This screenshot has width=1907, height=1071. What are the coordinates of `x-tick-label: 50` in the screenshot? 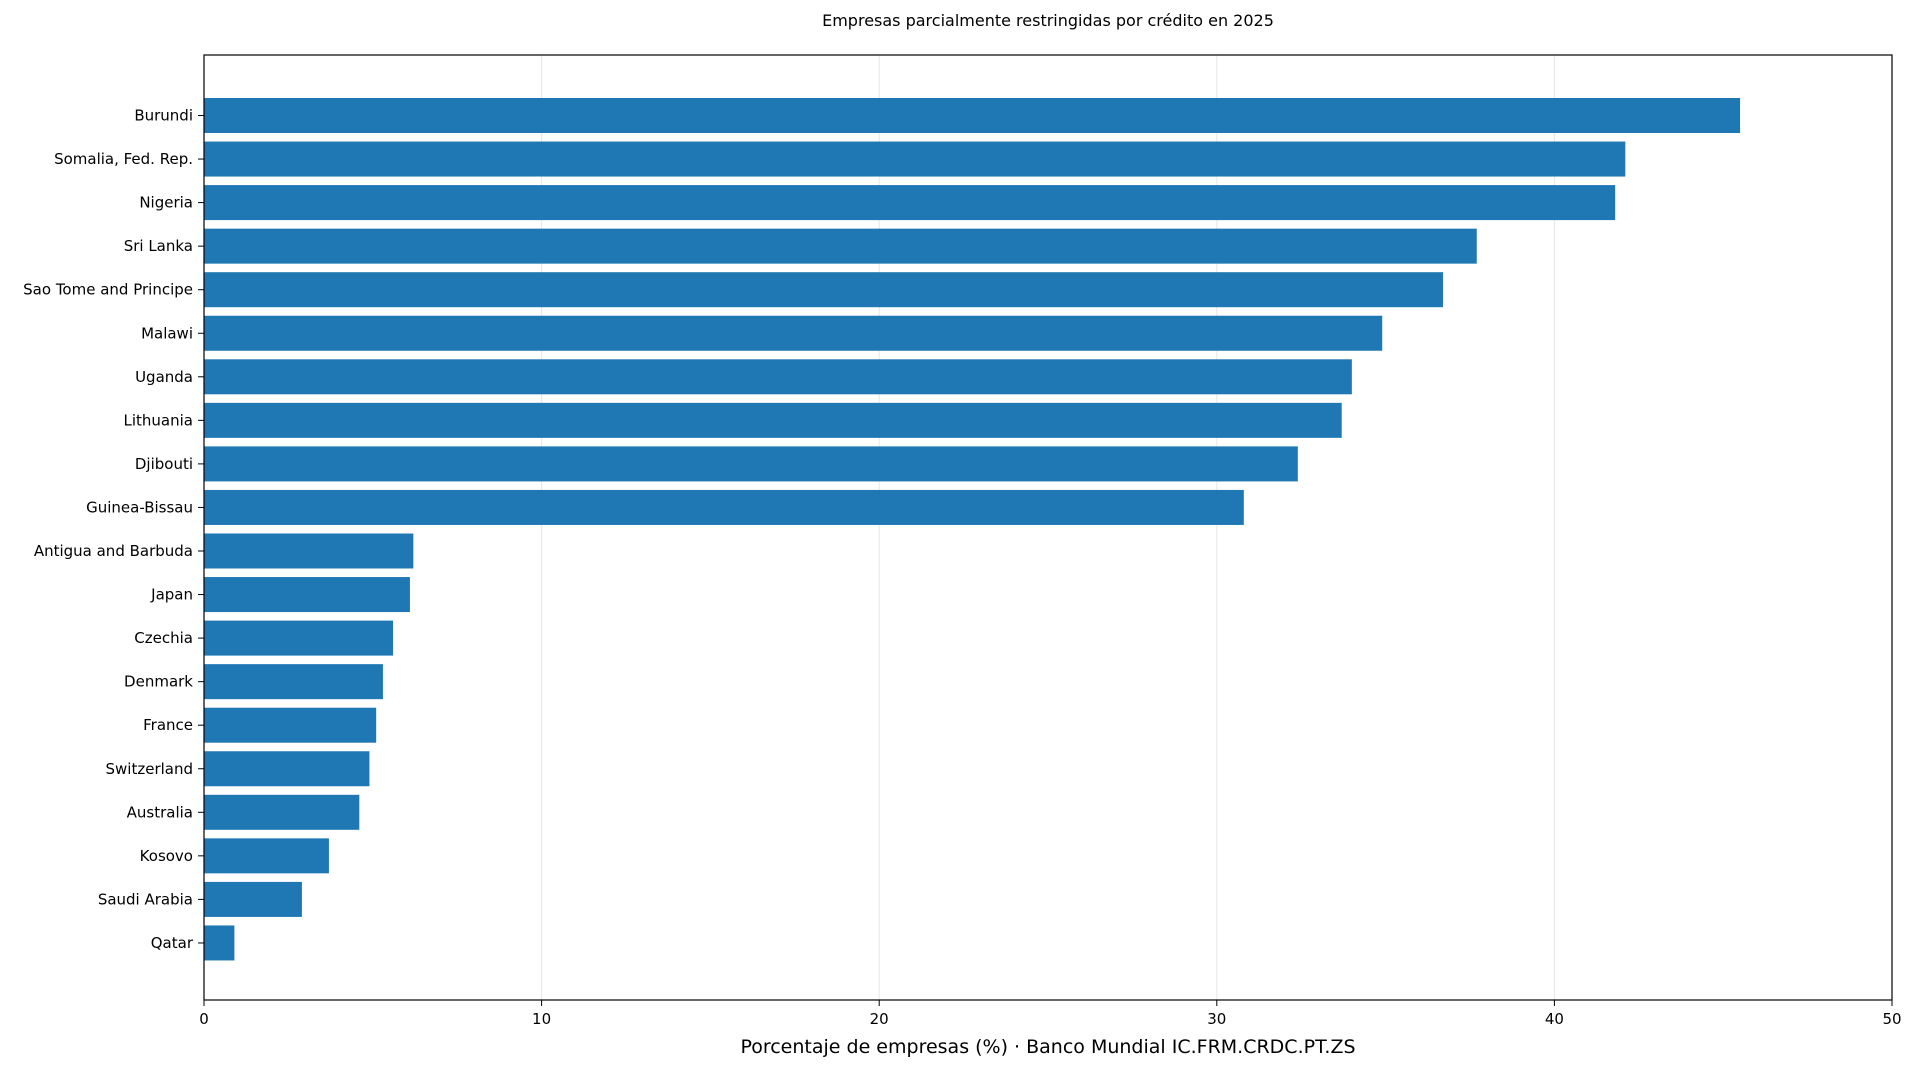 It's located at (1891, 1019).